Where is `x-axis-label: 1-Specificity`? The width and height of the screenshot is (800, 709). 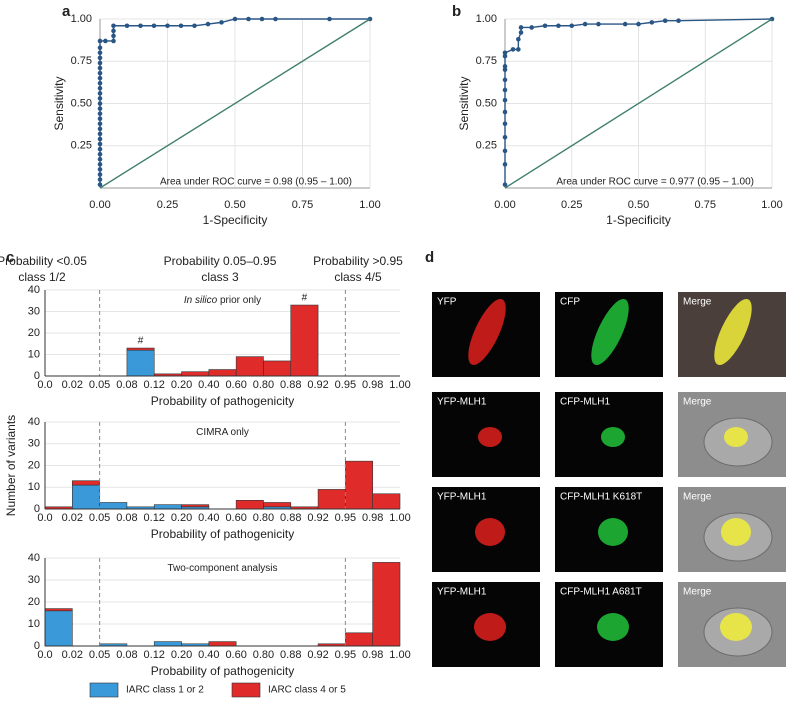
x-axis-label: 1-Specificity is located at coordinates (235, 220).